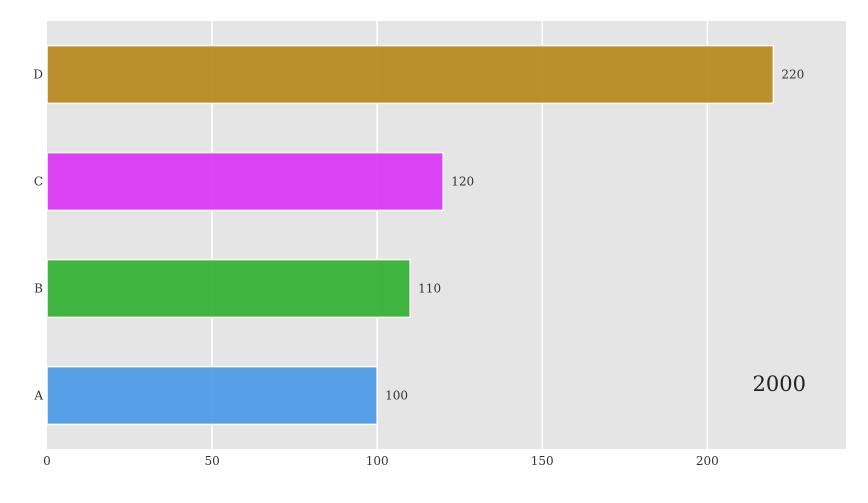 The image size is (868, 503). I want to click on data-label-A: 100, so click(396, 396).